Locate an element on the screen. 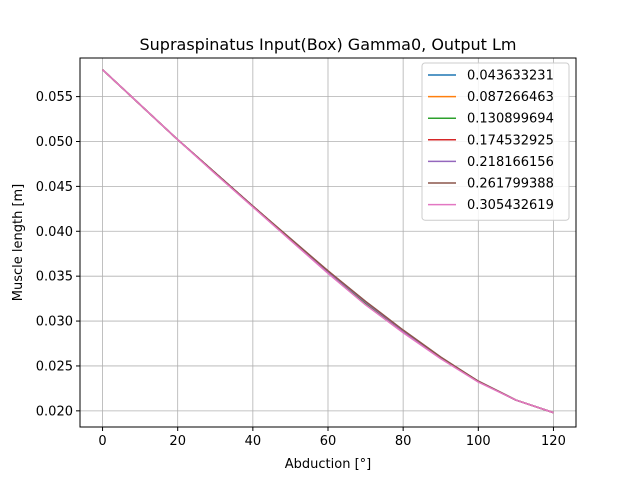 The image size is (640, 480). x-tick-label: 60 is located at coordinates (328, 441).